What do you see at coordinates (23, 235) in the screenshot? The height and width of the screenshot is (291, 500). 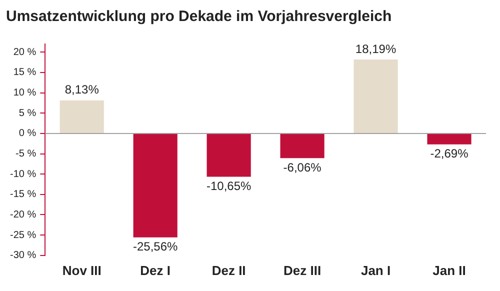 I see `y-tick-label: -25 %` at bounding box center [23, 235].